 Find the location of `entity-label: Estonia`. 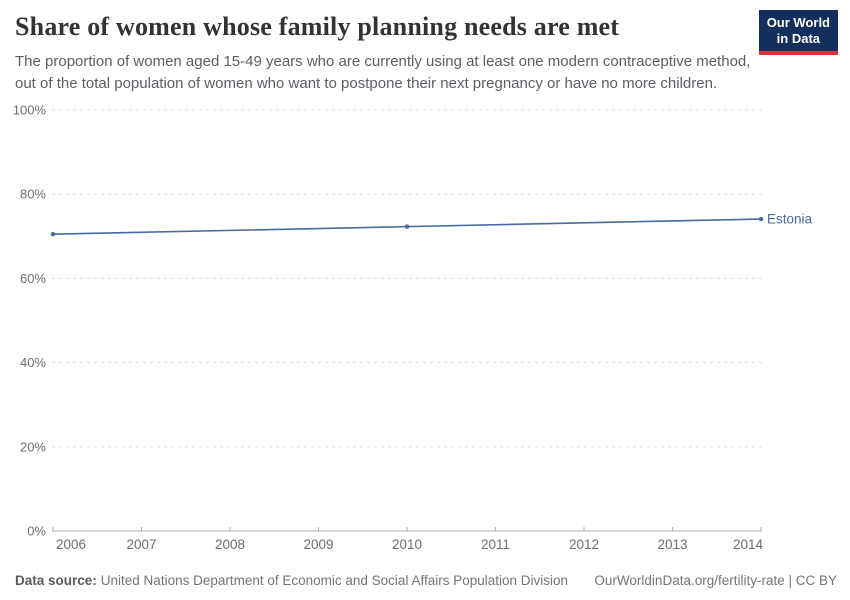

entity-label: Estonia is located at coordinates (790, 219).